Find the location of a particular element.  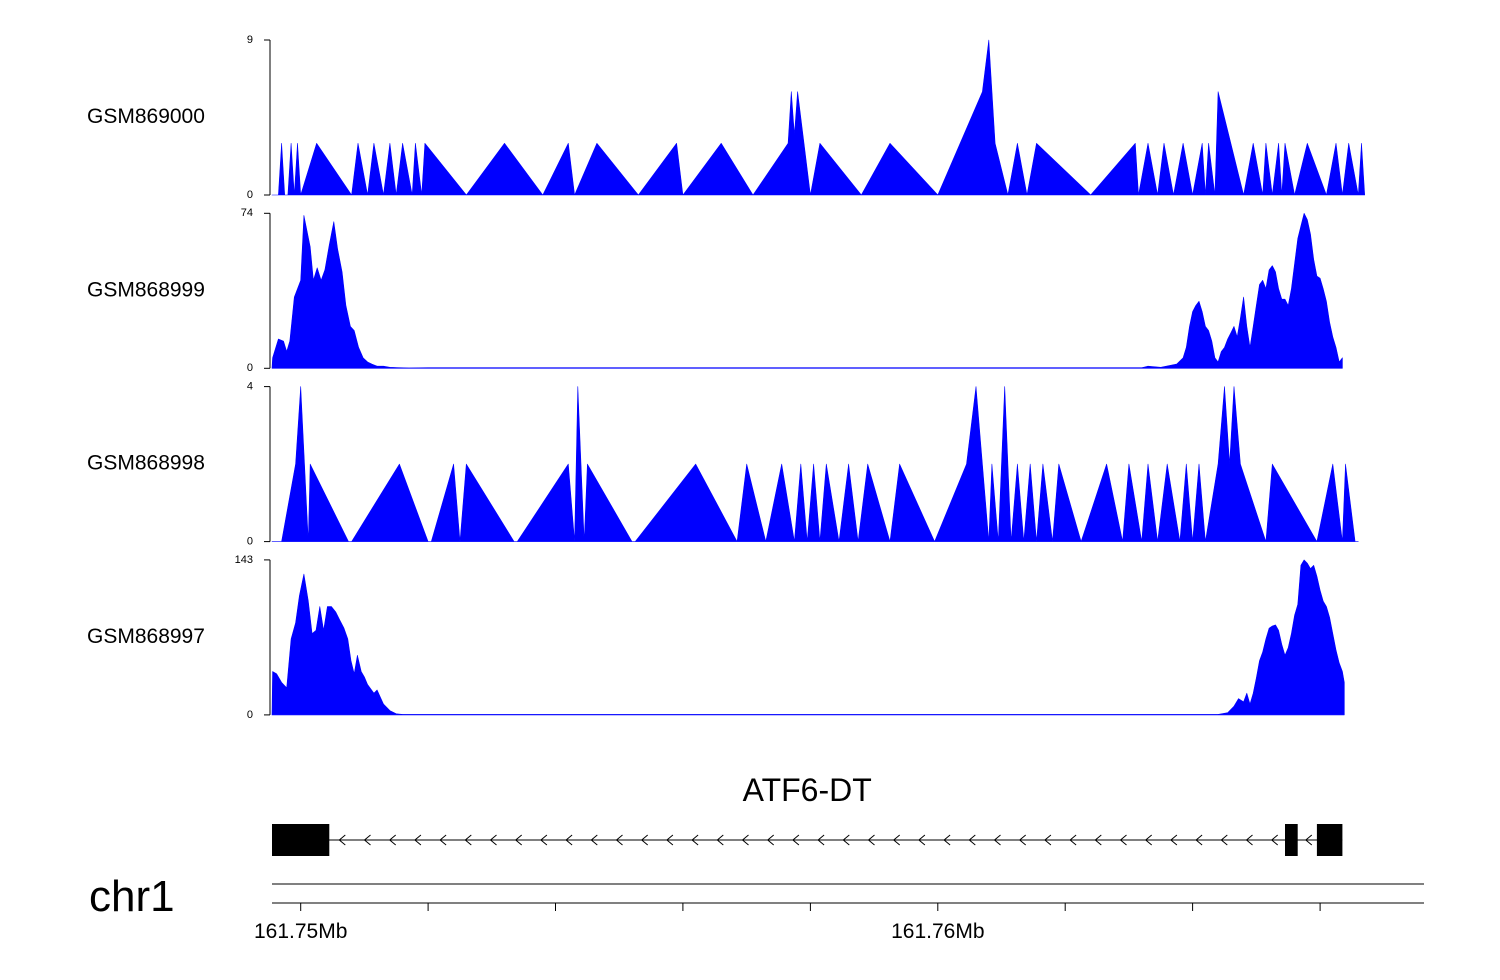

gene-annotation-track: ATF6-DT is located at coordinates (807, 814).